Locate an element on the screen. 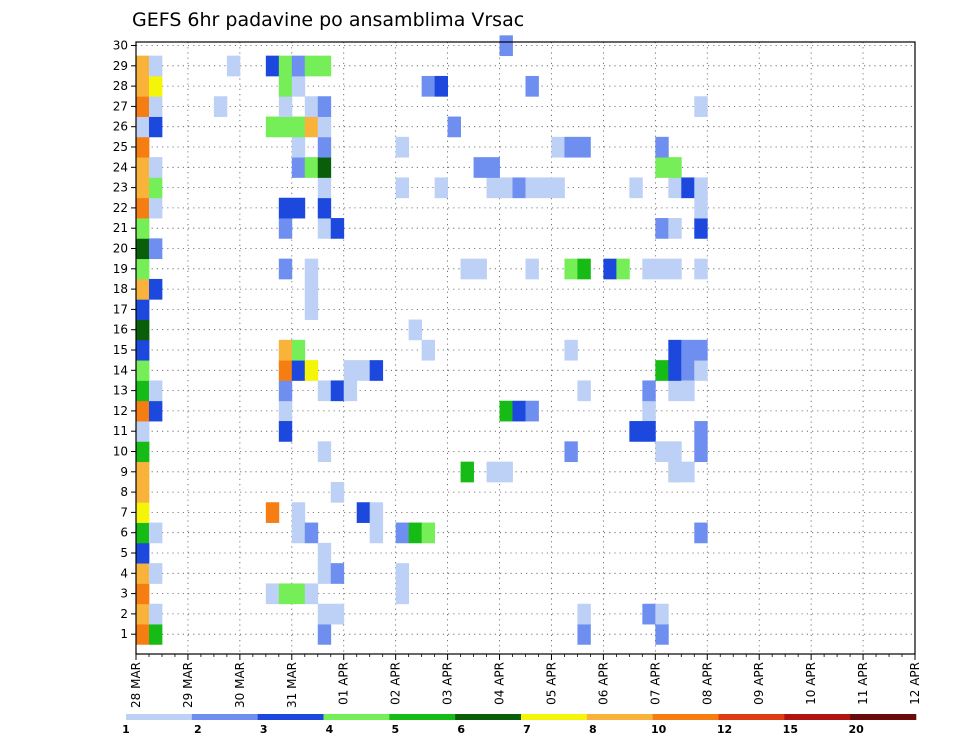 Image resolution: width=960 pixels, height=742 pixels. x-tick-label: 30 MAR is located at coordinates (240, 685).